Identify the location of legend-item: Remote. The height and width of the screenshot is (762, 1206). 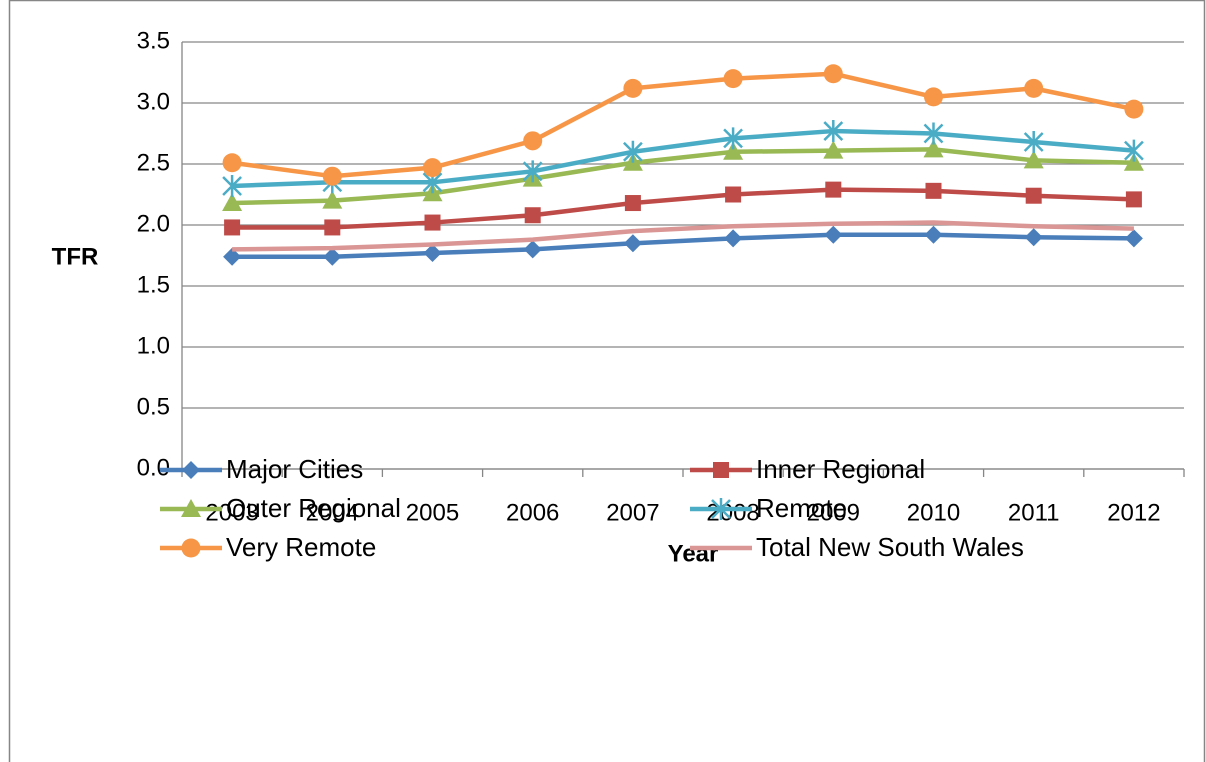
(768, 508).